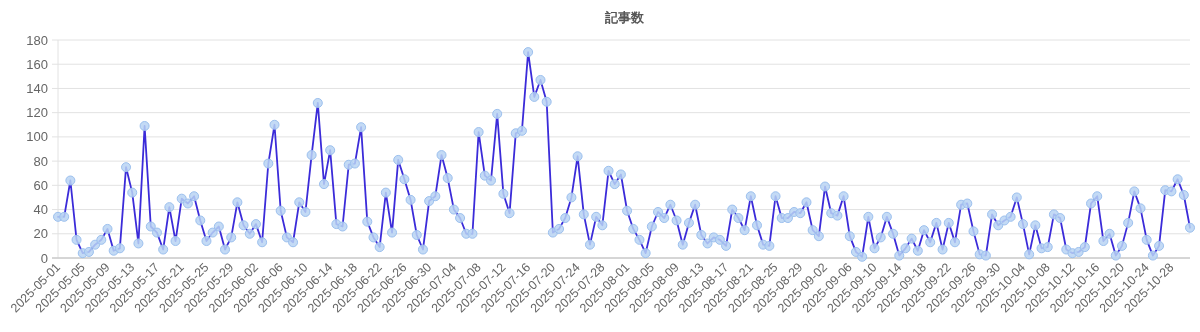  Describe the element at coordinates (37, 137) in the screenshot. I see `y-tick-label: 100` at that location.